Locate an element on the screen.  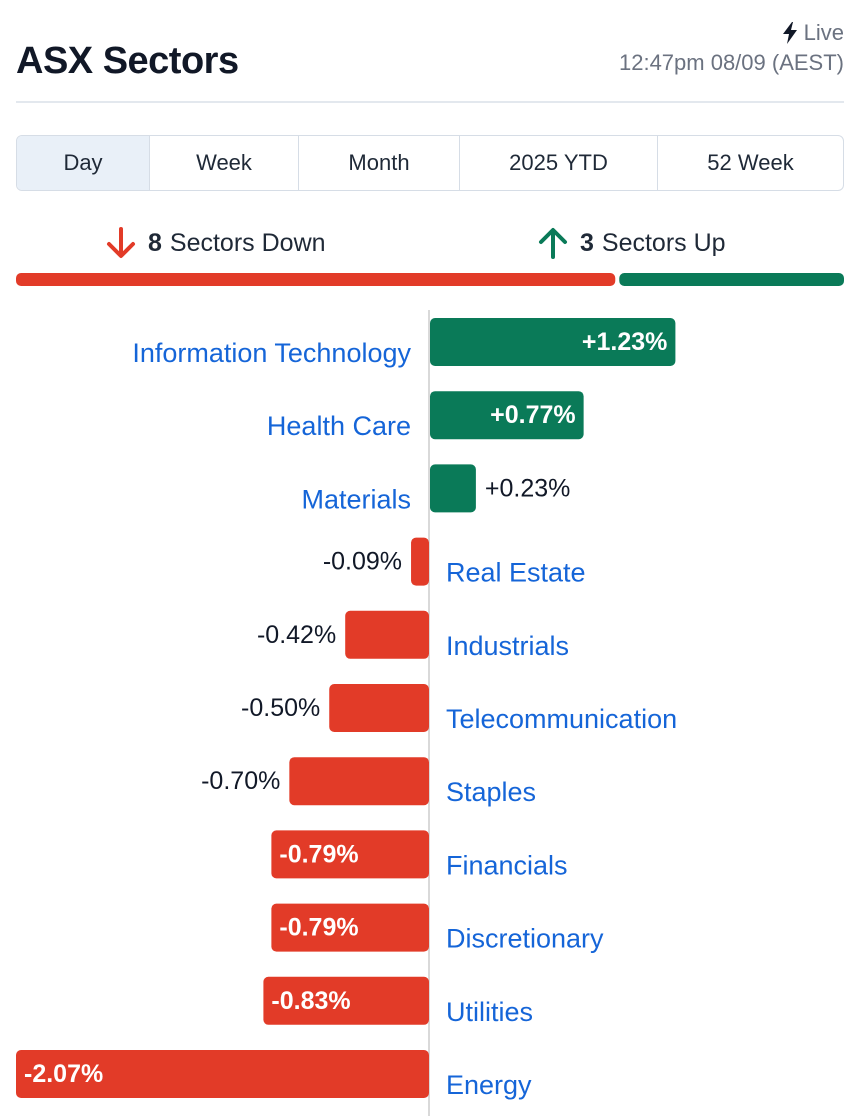
sector-link: Telecommunication is located at coordinates (561, 719).